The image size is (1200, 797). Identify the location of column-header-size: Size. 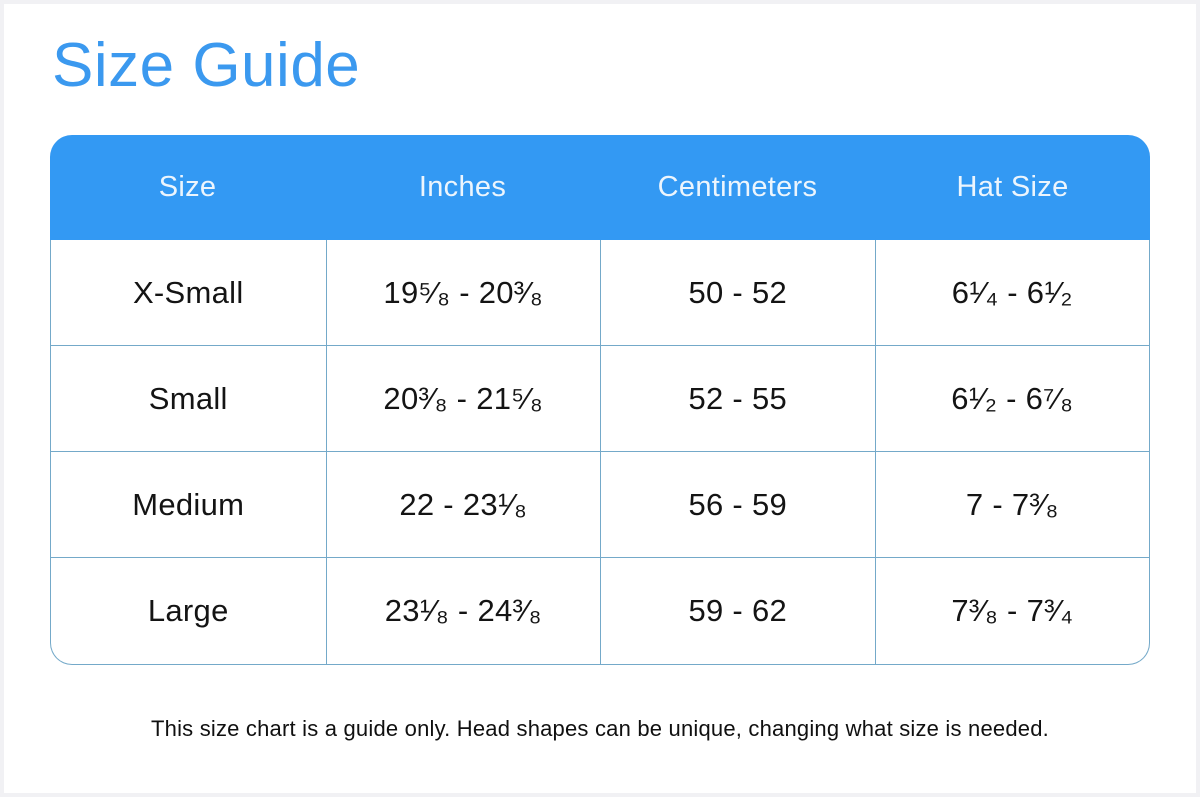
(187, 187).